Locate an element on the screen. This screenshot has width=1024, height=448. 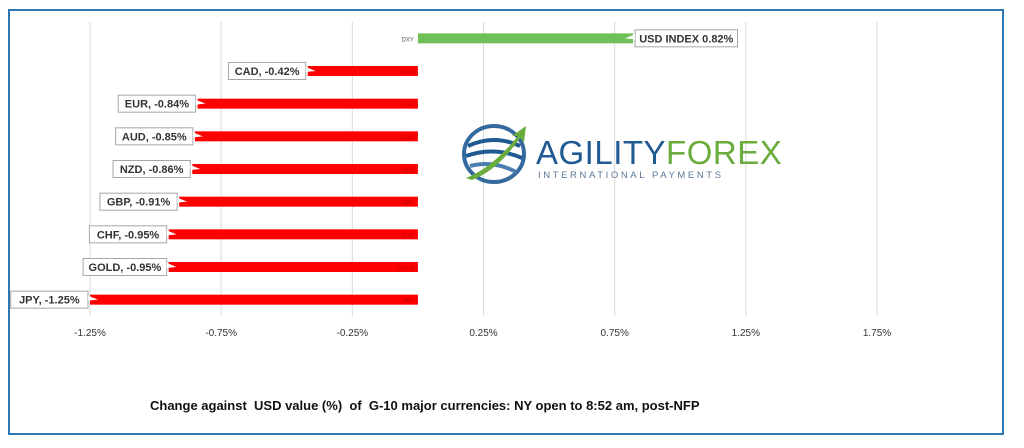
x-tick-label: 0.75% is located at coordinates (614, 333).